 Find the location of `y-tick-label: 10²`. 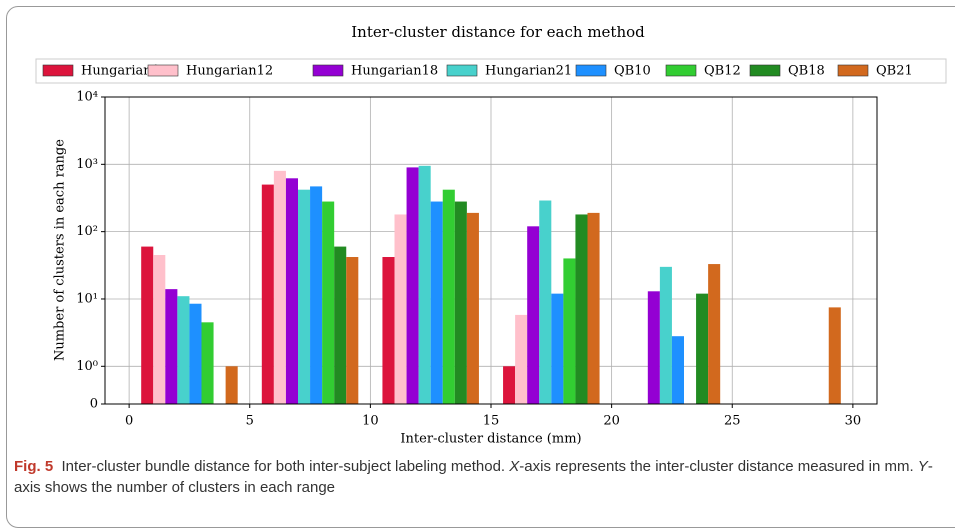

y-tick-label: 10² is located at coordinates (87, 231).